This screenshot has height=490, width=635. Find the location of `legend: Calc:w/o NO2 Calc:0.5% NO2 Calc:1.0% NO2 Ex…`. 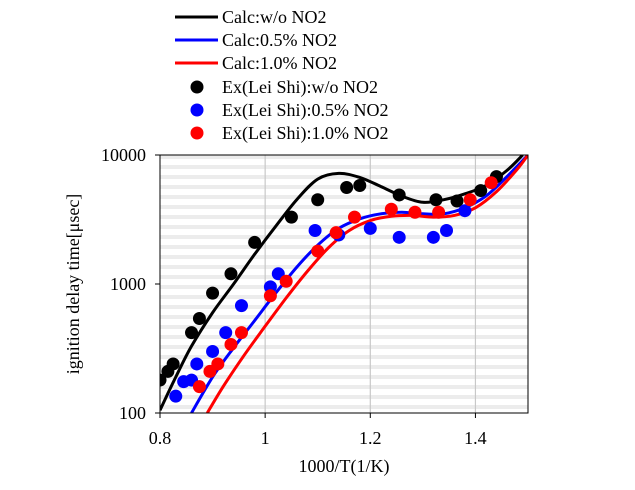

legend: Calc:w/o NO2 Calc:0.5% NO2 Calc:1.0% NO2 Ex… is located at coordinates (281, 75).